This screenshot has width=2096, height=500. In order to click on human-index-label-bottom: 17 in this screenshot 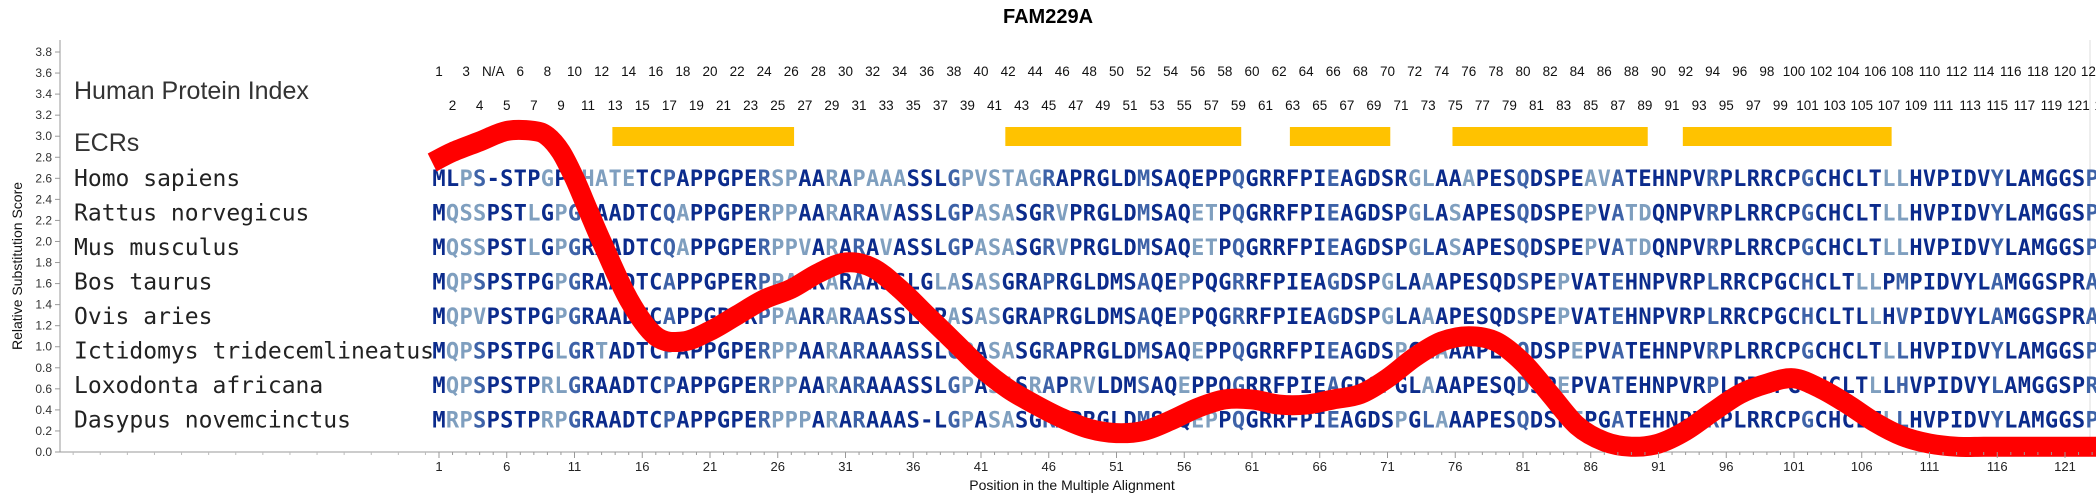, I will do `click(669, 105)`.